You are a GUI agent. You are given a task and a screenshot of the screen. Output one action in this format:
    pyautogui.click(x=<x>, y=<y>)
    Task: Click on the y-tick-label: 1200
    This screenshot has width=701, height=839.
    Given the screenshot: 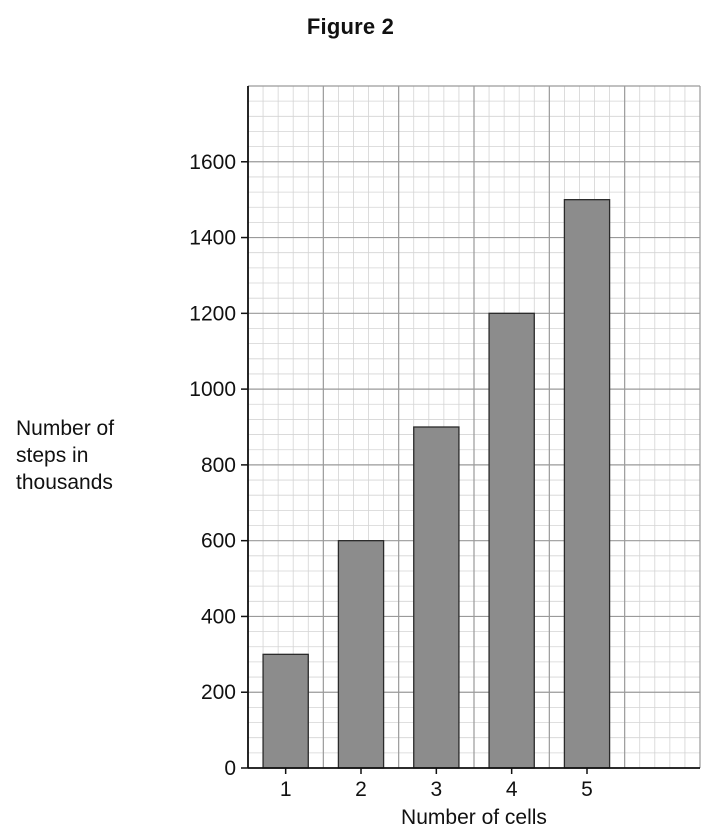 What is the action you would take?
    pyautogui.click(x=212, y=313)
    